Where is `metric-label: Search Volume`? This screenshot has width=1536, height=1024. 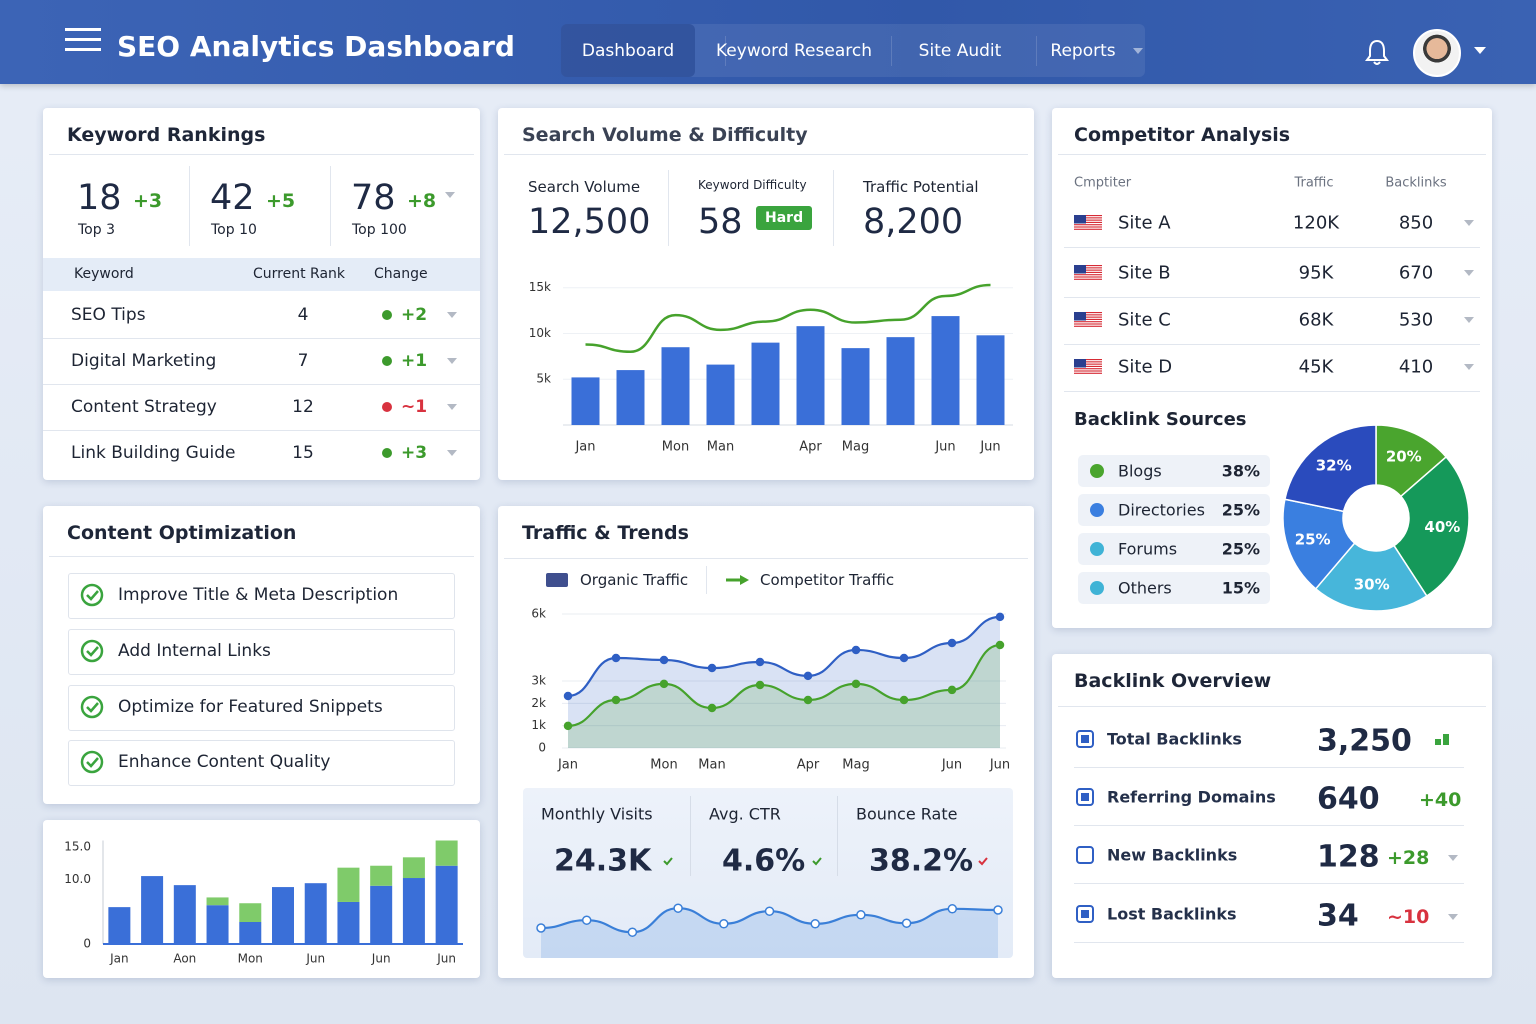
metric-label: Search Volume is located at coordinates (584, 187).